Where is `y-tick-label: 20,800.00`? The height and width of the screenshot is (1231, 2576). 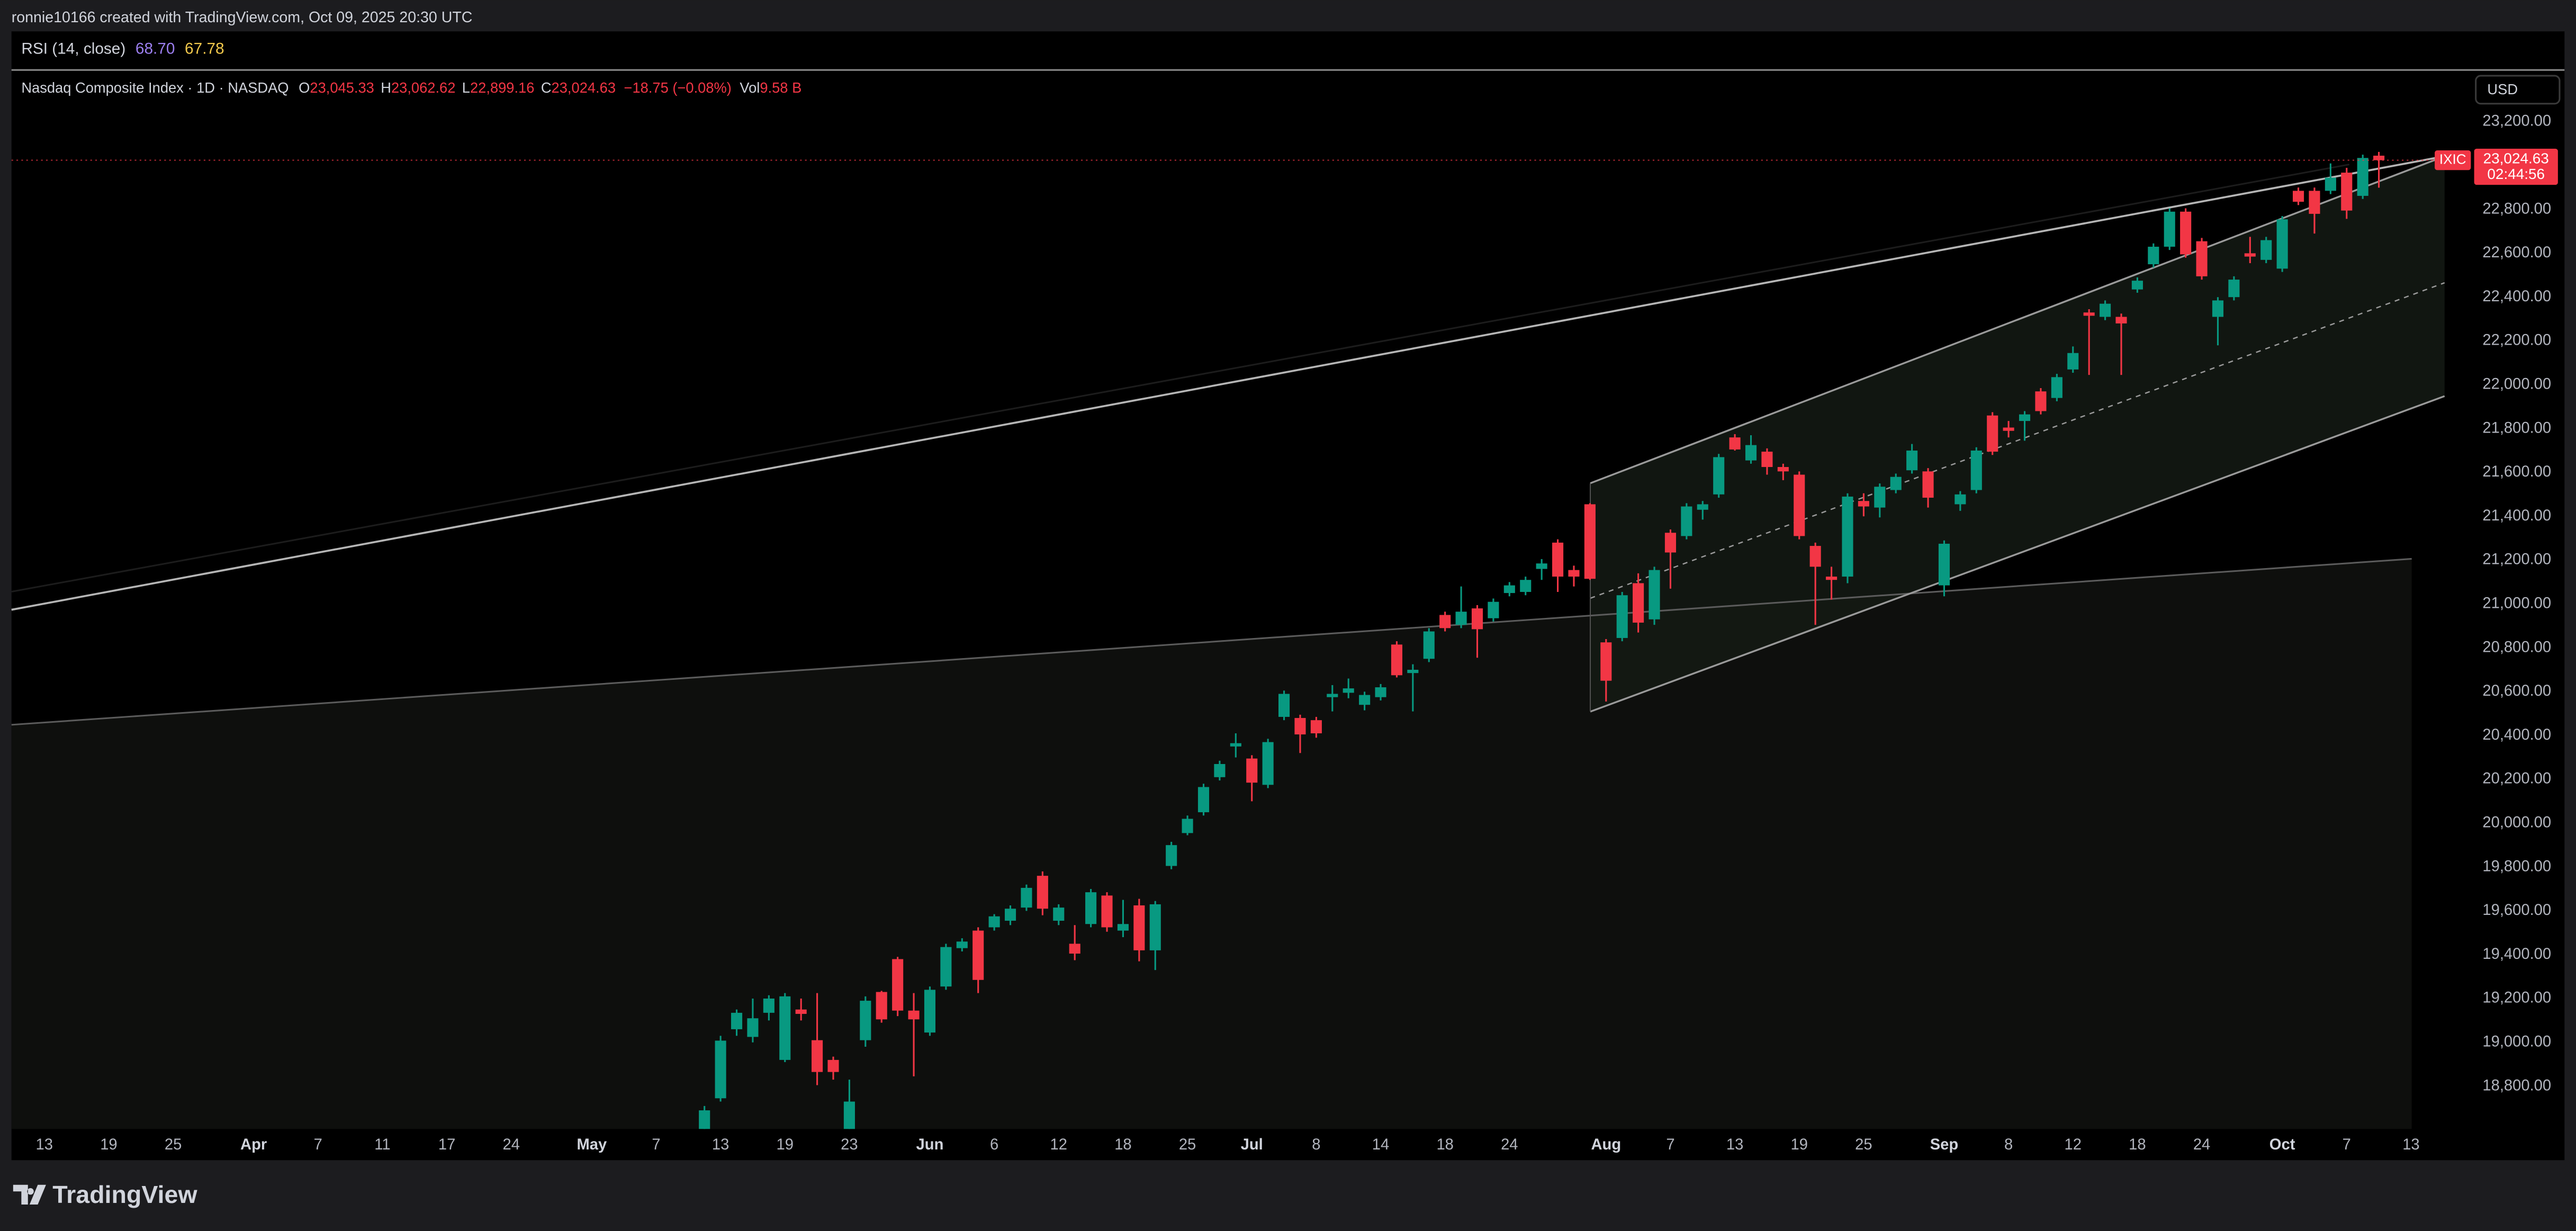
y-tick-label: 20,800.00 is located at coordinates (2517, 647).